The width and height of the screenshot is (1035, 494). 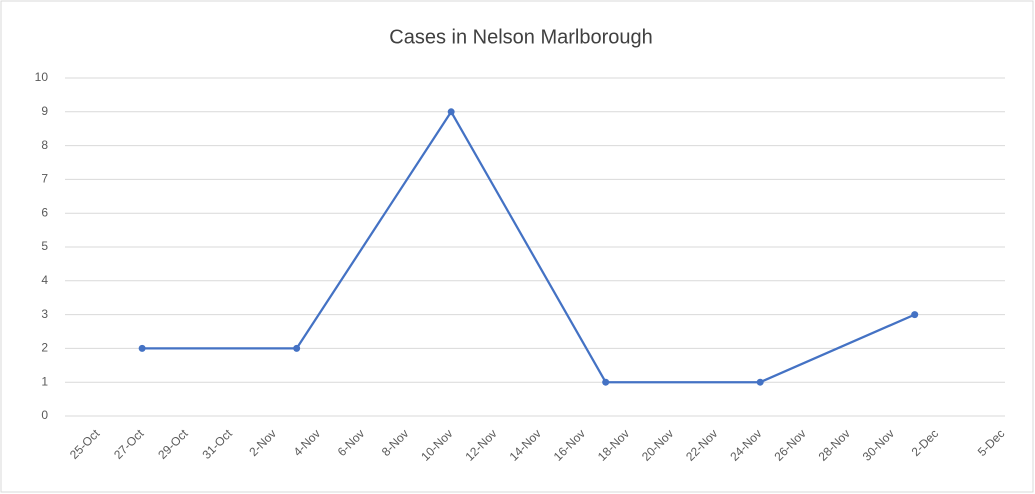 What do you see at coordinates (44, 381) in the screenshot?
I see `y-tick-label: 1` at bounding box center [44, 381].